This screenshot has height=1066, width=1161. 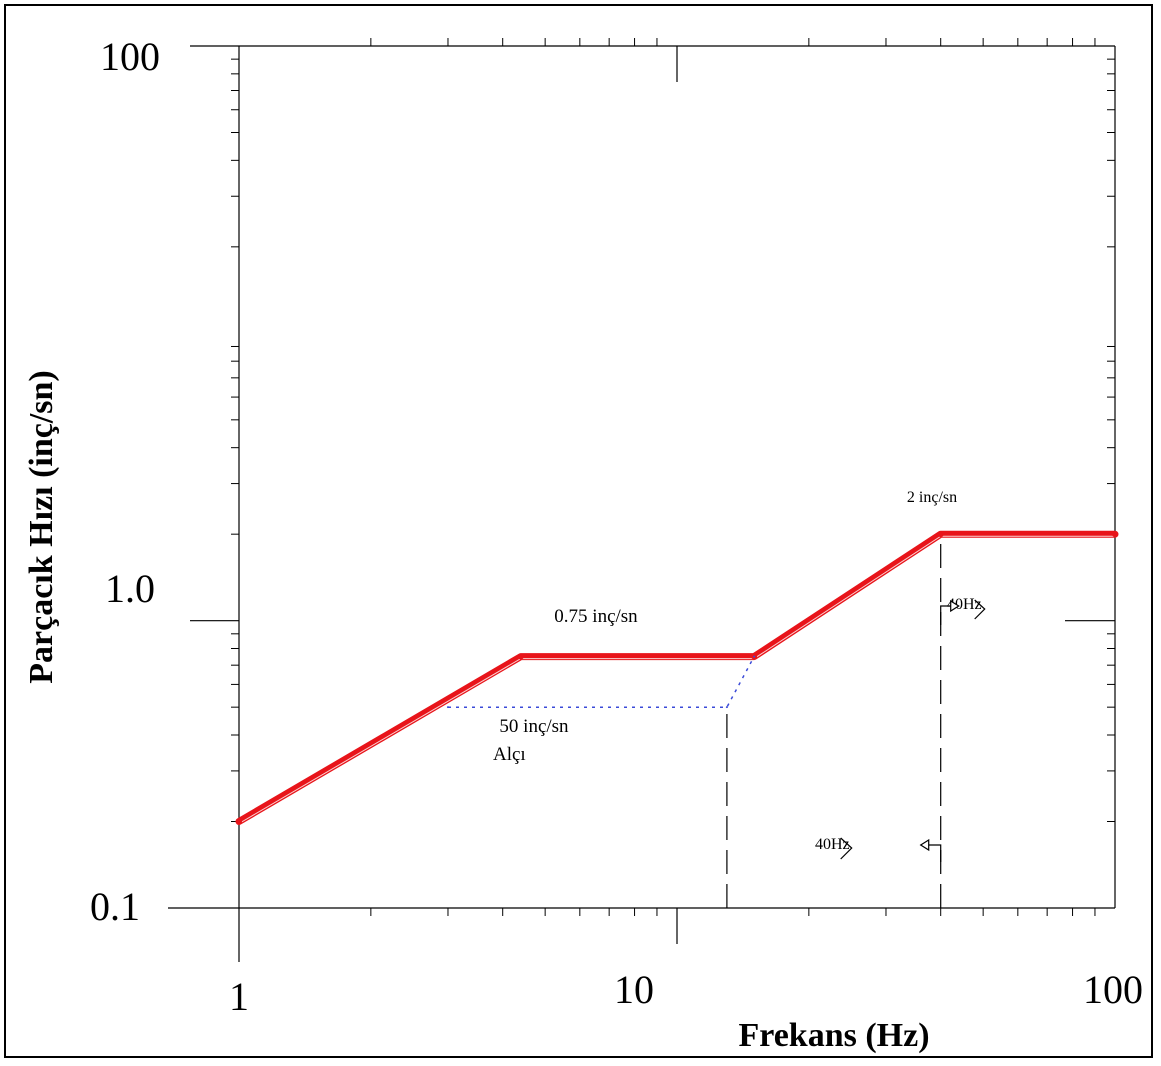 I want to click on y-axis-title: Parçacık Hızı (inç/sn), so click(x=41, y=527).